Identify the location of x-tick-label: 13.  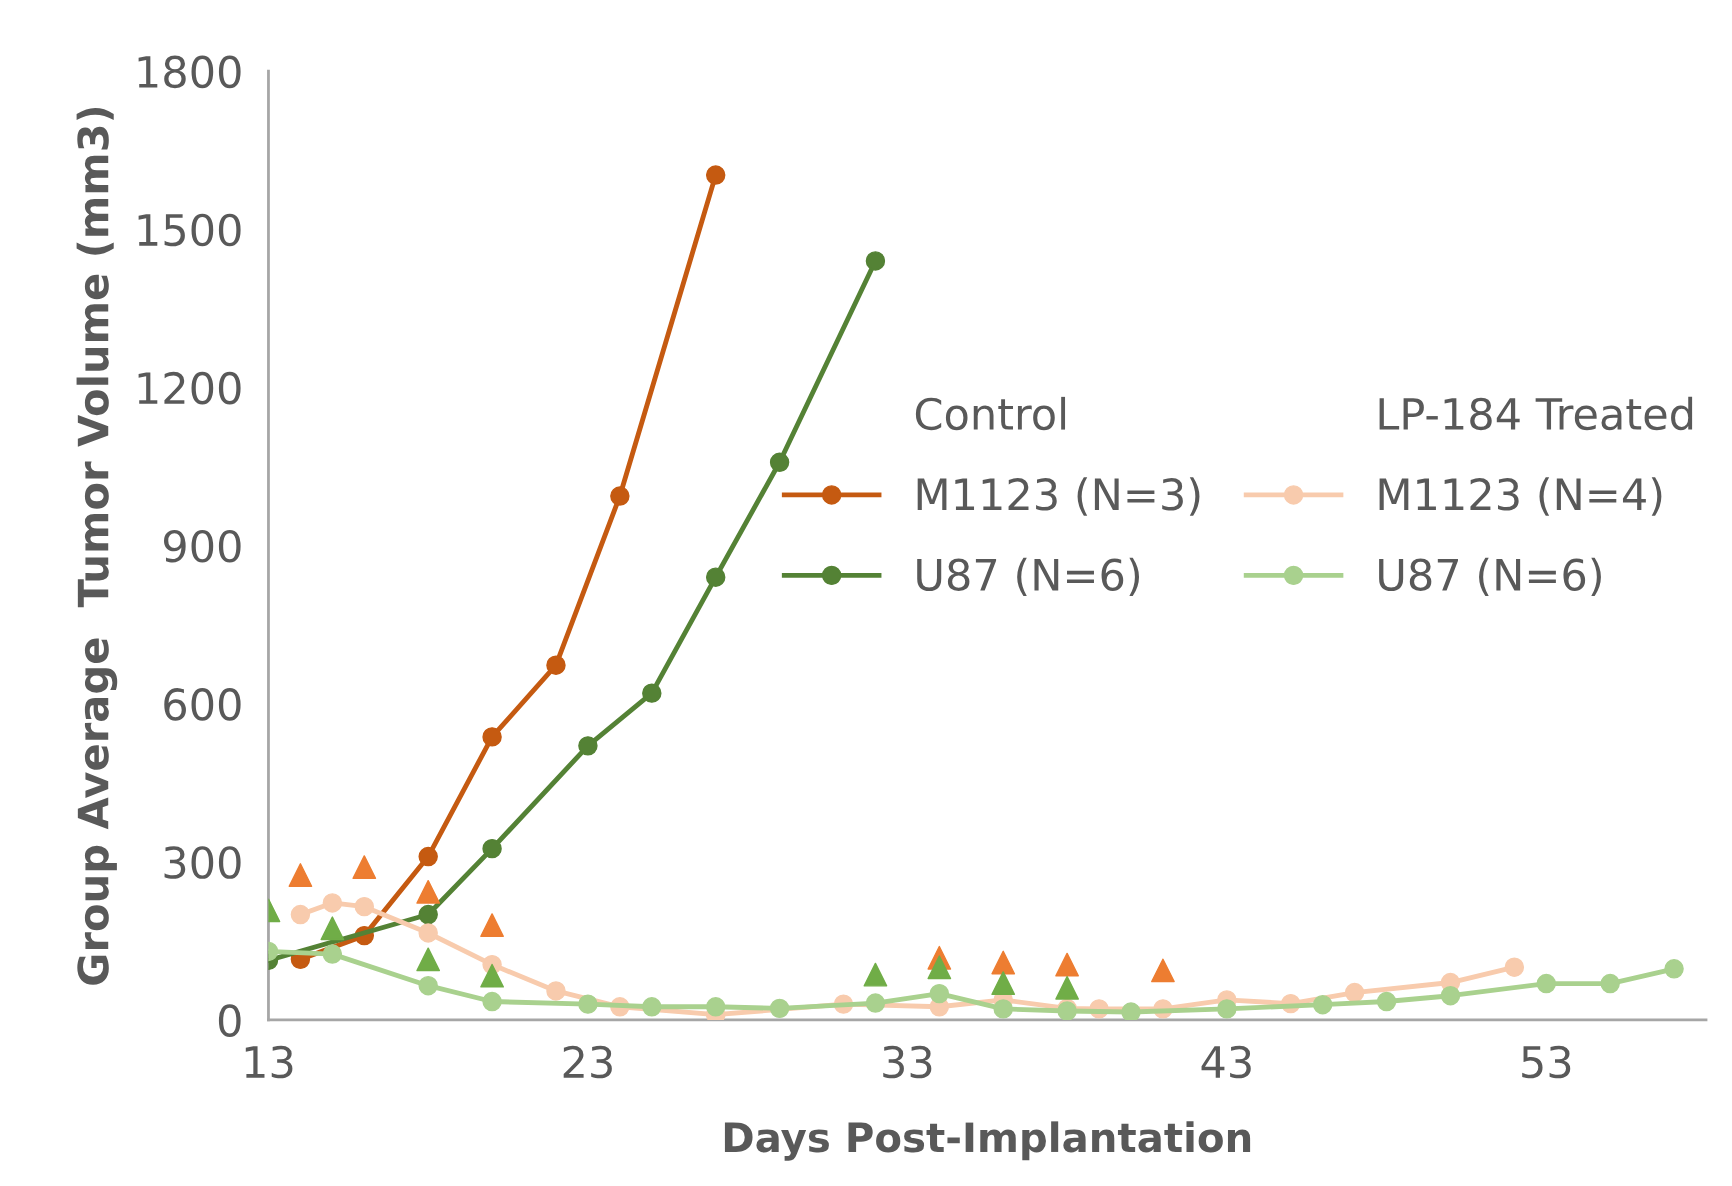
(269, 1062).